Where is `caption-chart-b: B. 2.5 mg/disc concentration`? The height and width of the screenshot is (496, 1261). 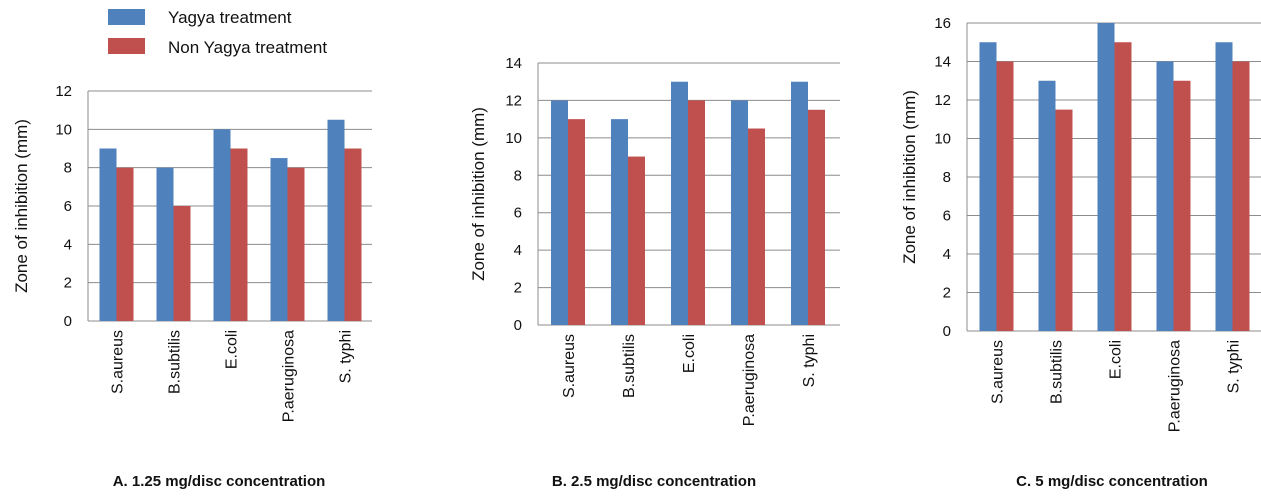 caption-chart-b: B. 2.5 mg/disc concentration is located at coordinates (654, 481).